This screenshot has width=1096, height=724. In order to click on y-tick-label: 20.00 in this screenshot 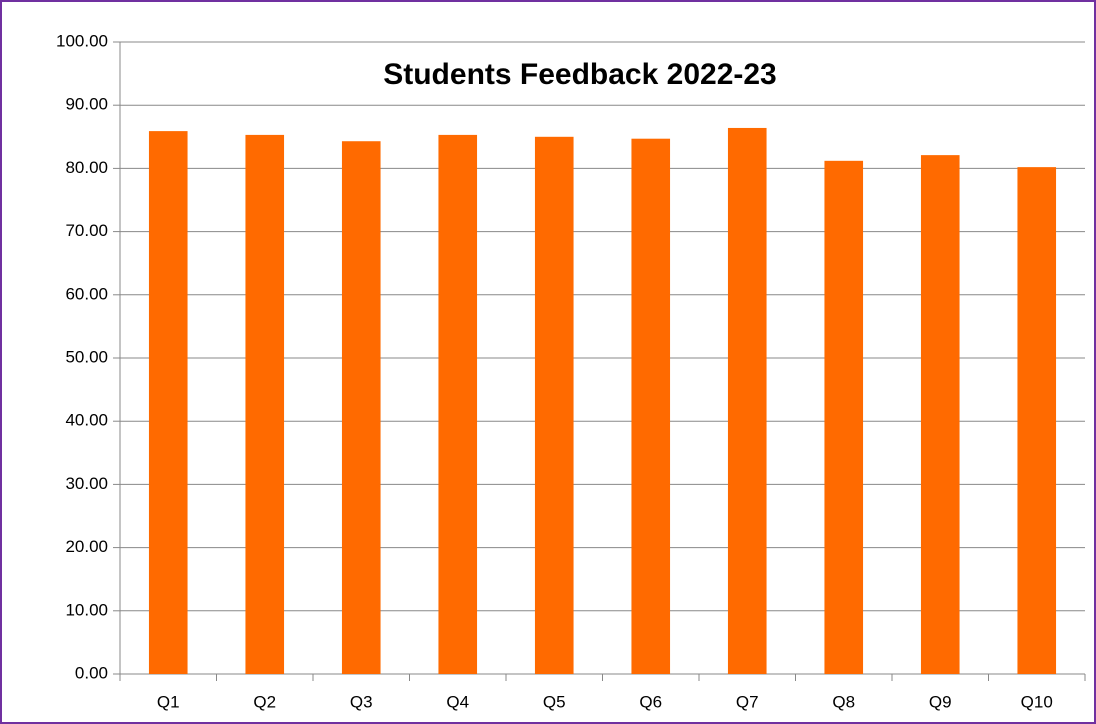, I will do `click(86, 546)`.